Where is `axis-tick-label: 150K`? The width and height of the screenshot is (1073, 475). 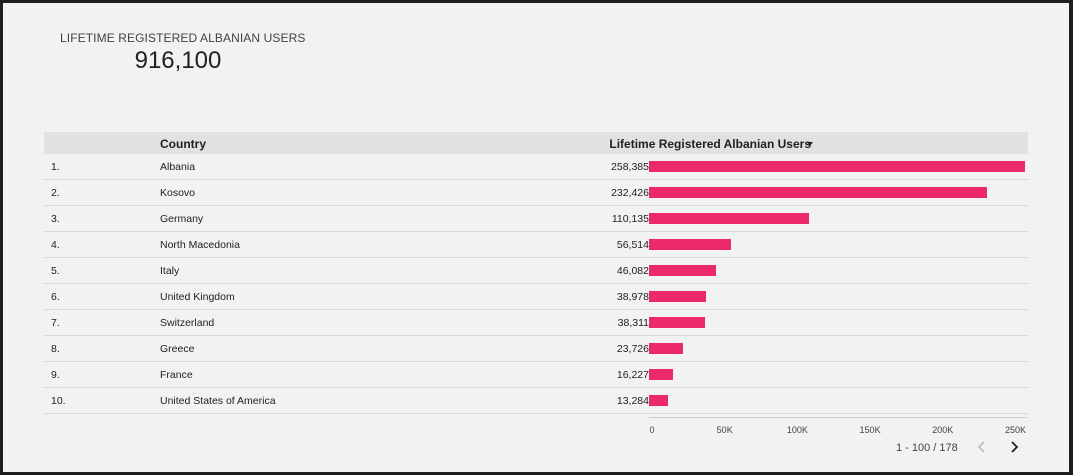
axis-tick-label: 150K is located at coordinates (870, 430).